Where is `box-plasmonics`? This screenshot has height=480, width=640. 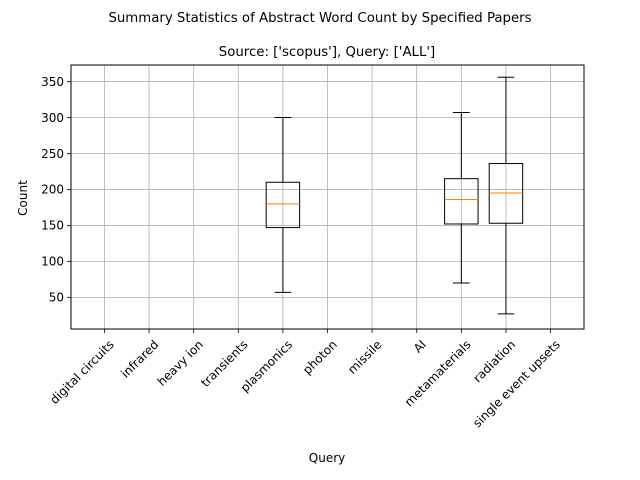
box-plasmonics is located at coordinates (283, 205).